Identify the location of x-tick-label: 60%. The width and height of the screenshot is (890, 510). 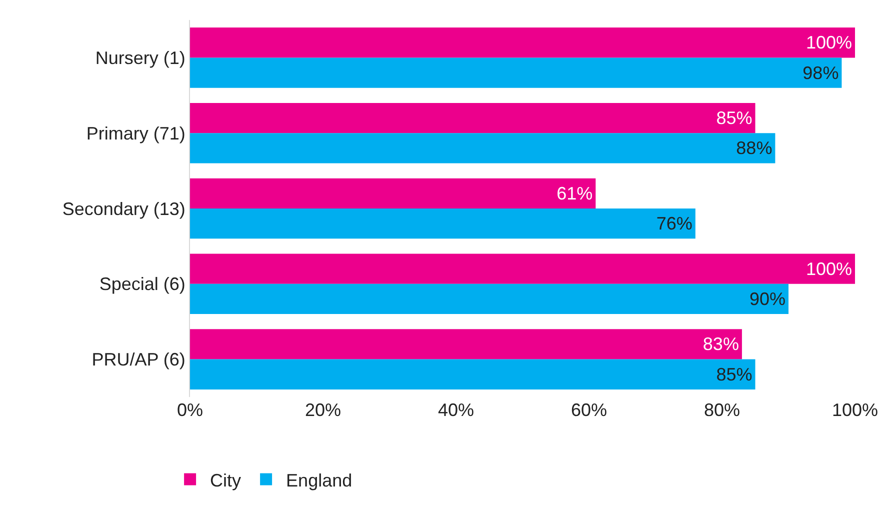
(589, 410).